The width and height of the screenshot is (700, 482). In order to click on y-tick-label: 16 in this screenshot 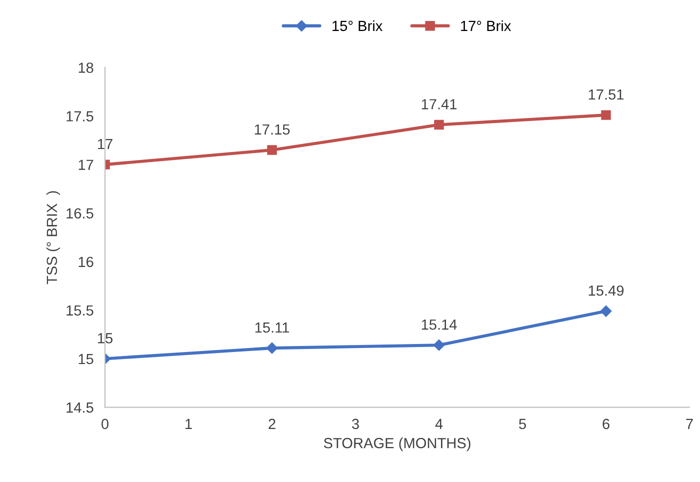, I will do `click(86, 262)`.